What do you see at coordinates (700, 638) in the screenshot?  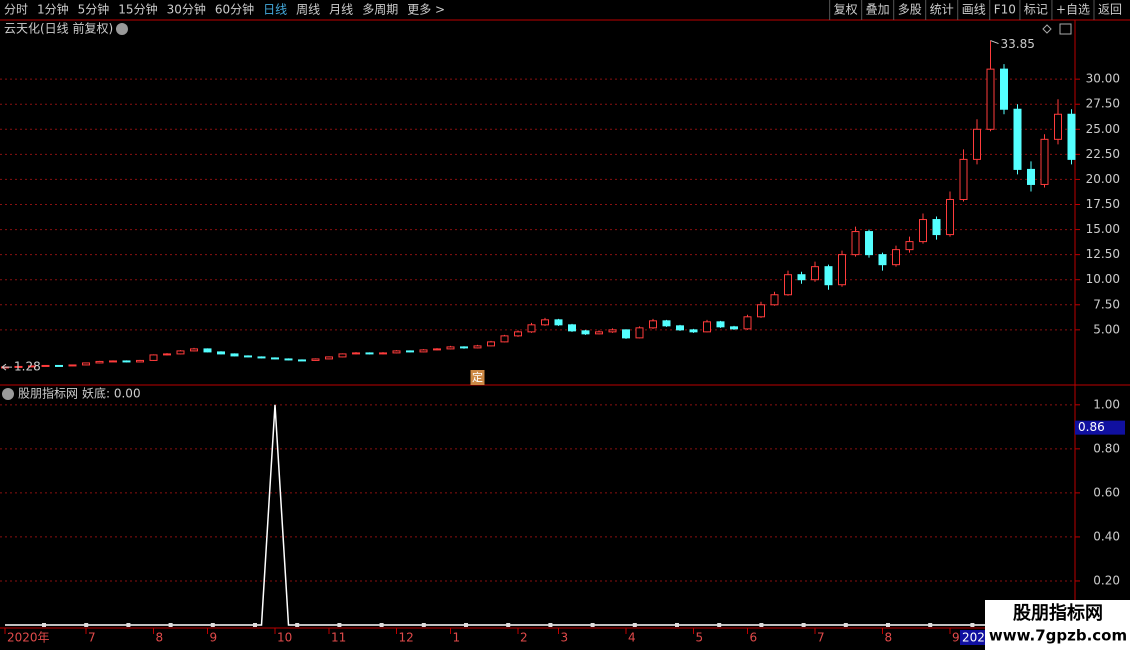 I see `x-tick-label: 5` at bounding box center [700, 638].